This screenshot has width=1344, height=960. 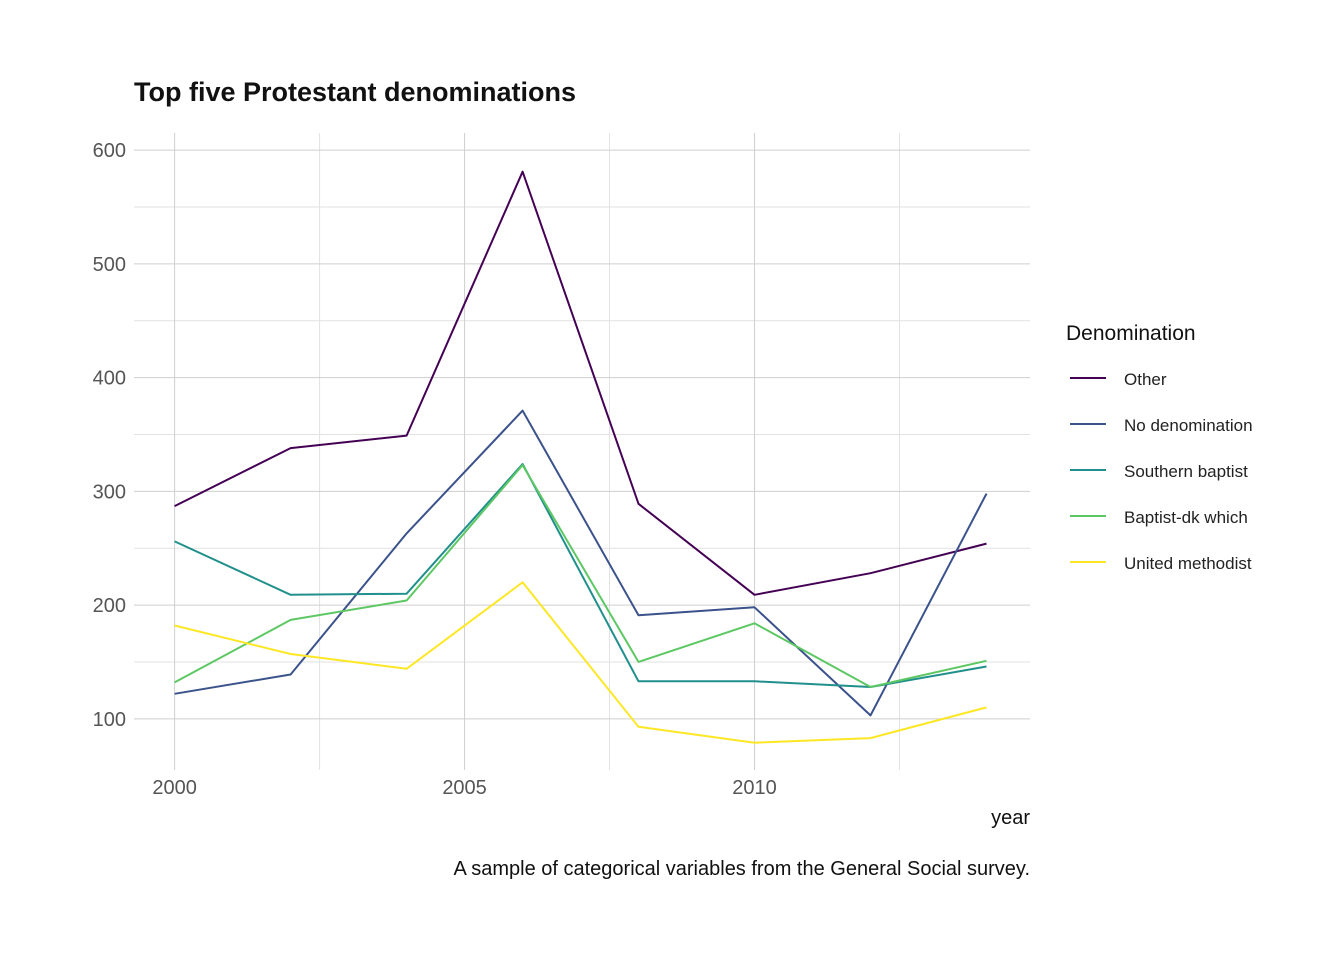 I want to click on x-tick-label: 2005, so click(x=464, y=788).